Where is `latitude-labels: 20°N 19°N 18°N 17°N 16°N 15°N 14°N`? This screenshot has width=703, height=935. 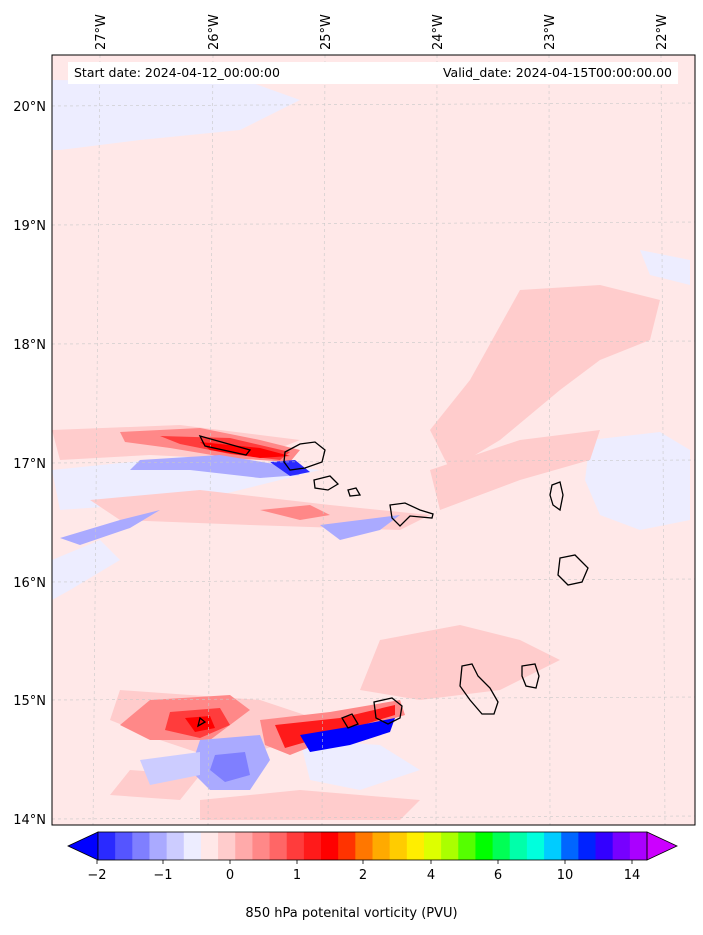
latitude-labels: 20°N 19°N 18°N 17°N 16°N 15°N 14°N is located at coordinates (29, 464).